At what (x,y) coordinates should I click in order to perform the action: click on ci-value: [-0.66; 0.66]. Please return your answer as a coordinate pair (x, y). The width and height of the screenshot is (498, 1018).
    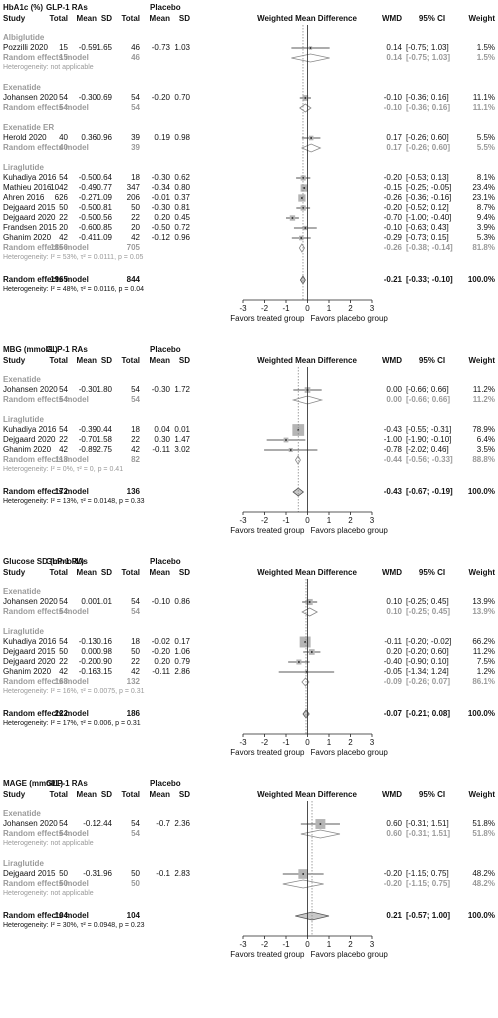
    Looking at the image, I should click on (427, 389).